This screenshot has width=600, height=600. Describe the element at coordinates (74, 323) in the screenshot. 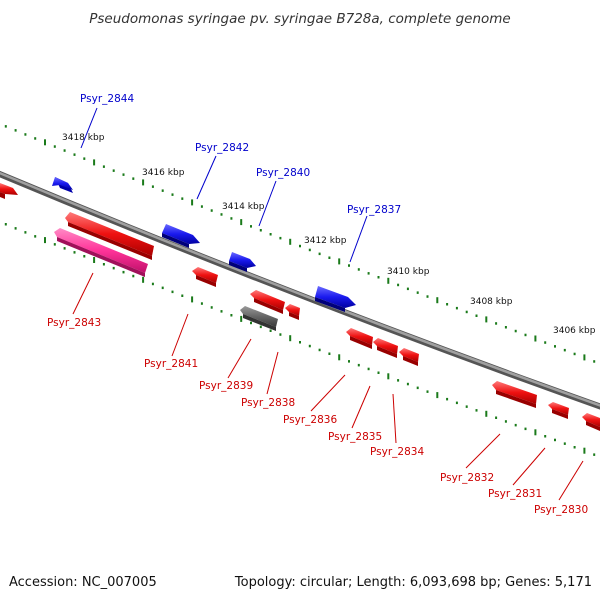

I see `gene-label: Psyr_2843` at that location.